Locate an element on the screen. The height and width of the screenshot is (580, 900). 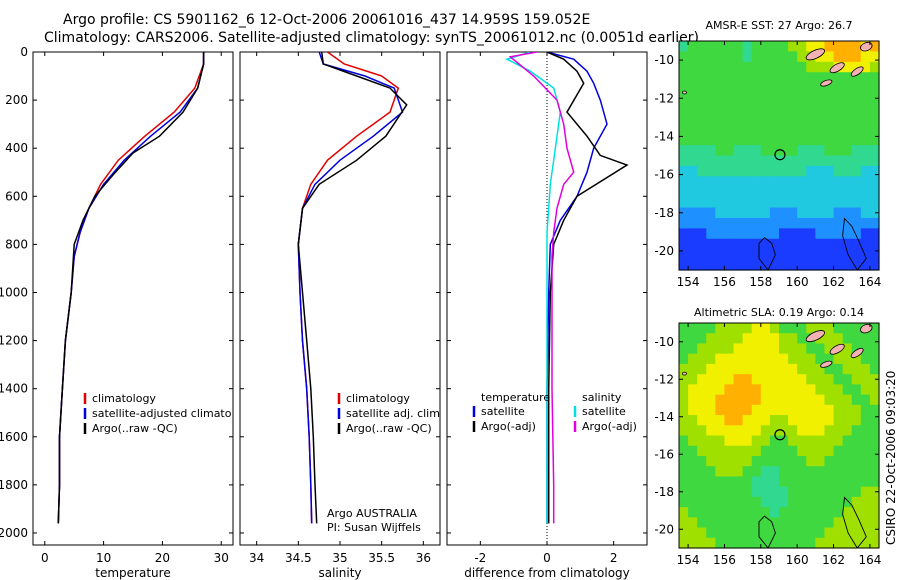
sla_map-coastline is located at coordinates (854, 522).